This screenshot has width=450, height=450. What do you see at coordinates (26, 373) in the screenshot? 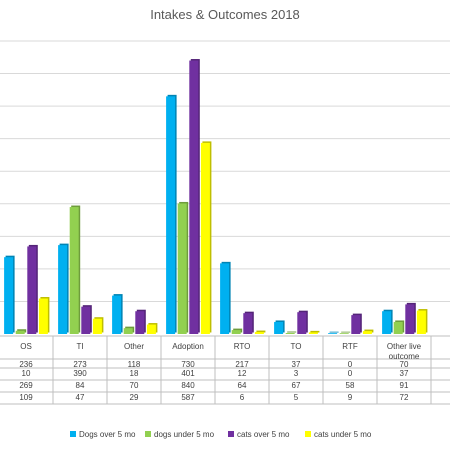
I see `table-value: 10` at bounding box center [26, 373].